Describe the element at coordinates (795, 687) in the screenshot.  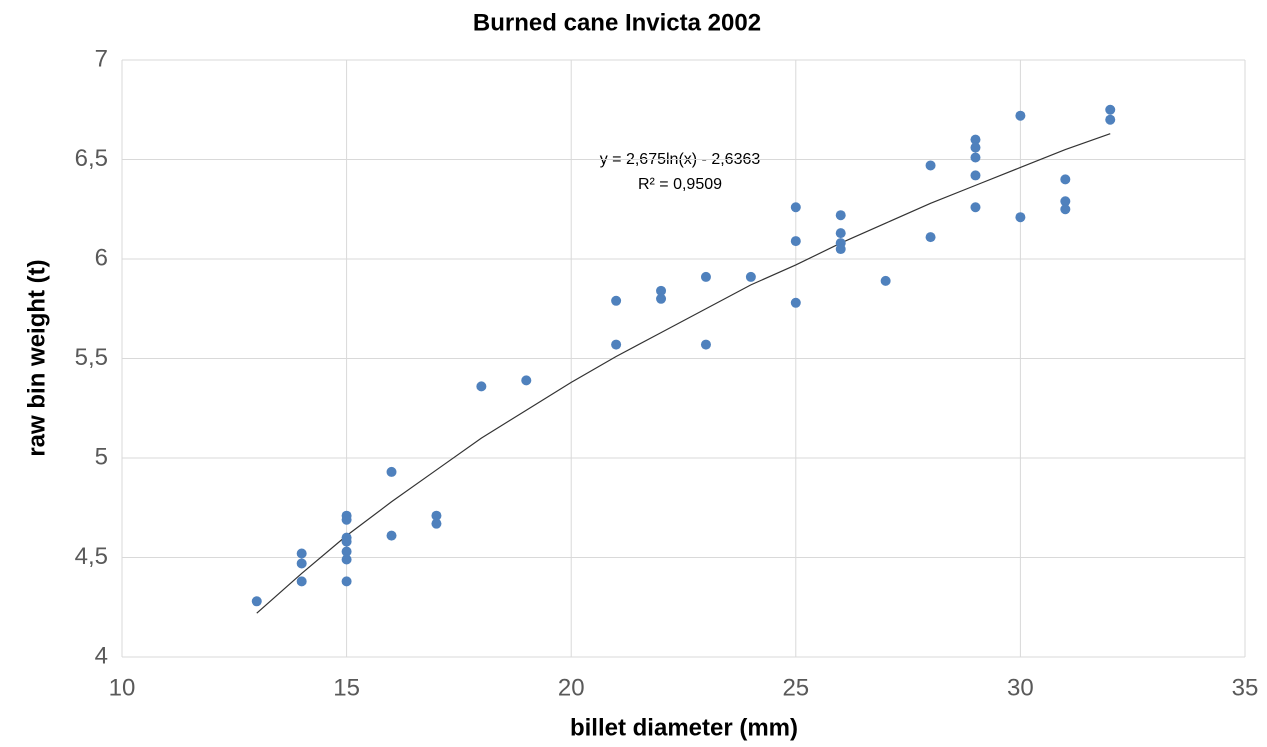
I see `x-tick-label: 25` at that location.